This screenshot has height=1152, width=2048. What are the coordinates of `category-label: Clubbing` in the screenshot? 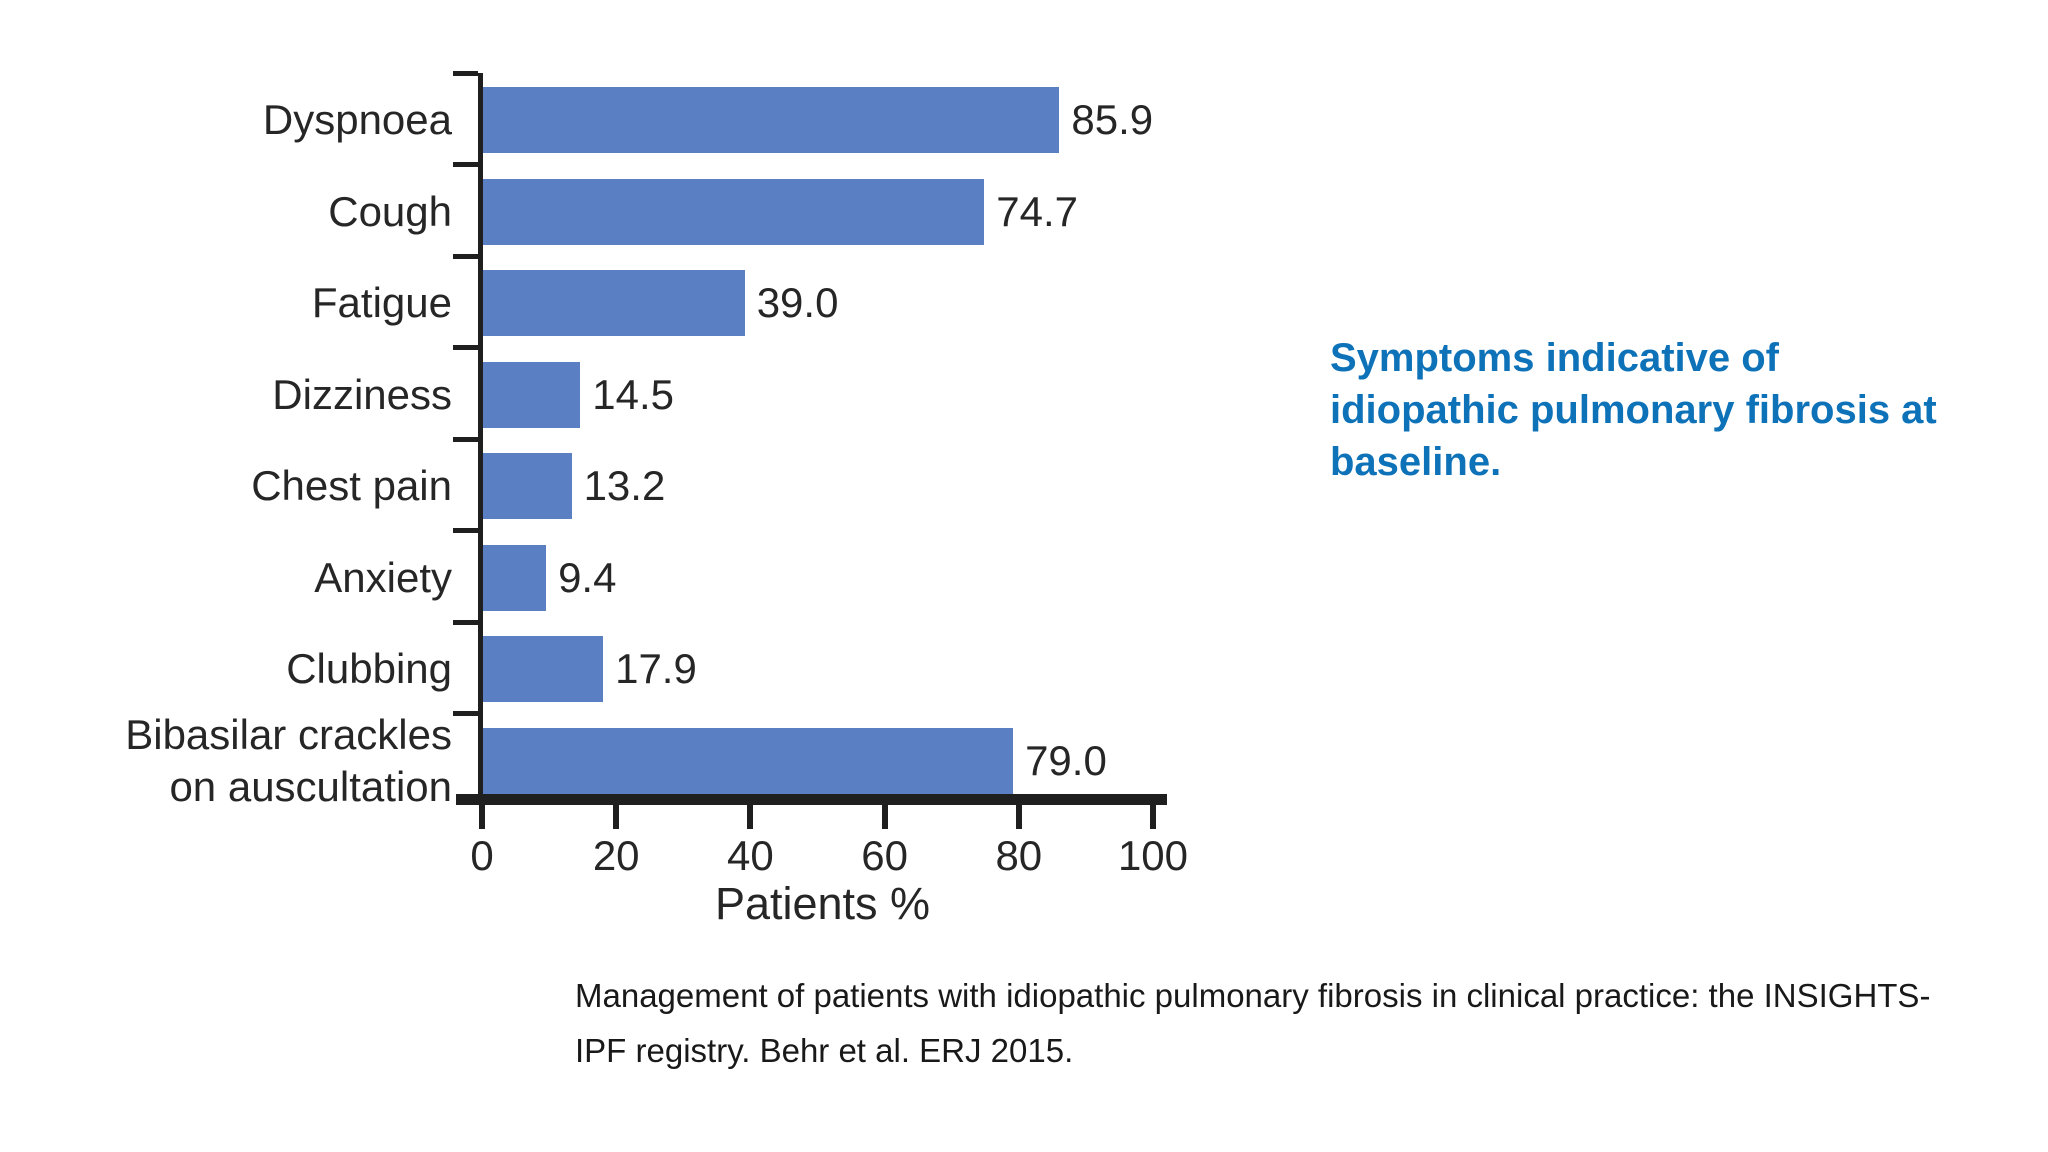 It's located at (369, 668).